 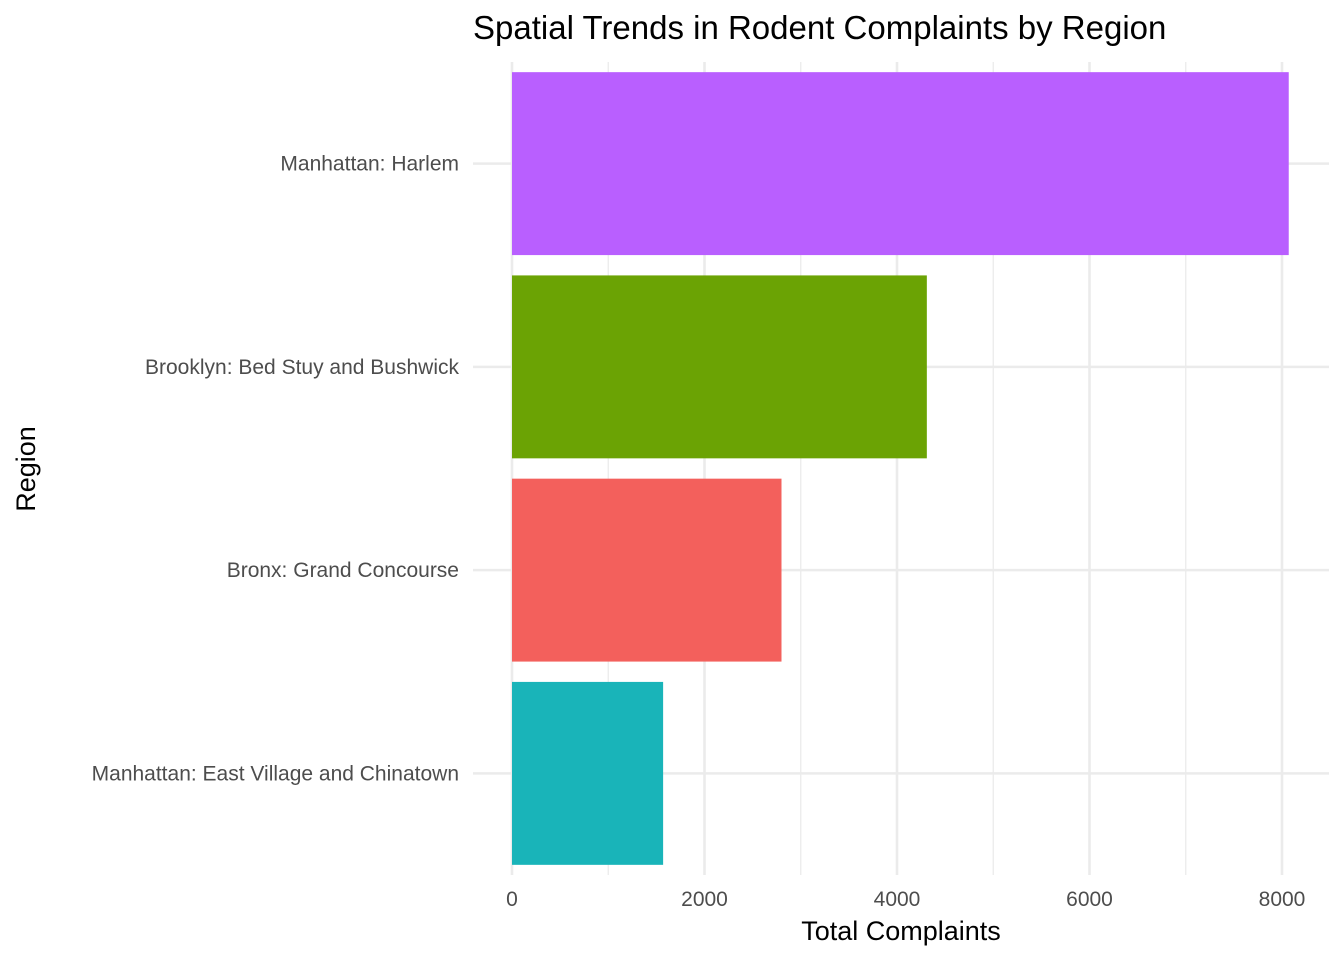 I want to click on x-tick-labels: 0 2000 4000 6000 8000, so click(x=905, y=899).